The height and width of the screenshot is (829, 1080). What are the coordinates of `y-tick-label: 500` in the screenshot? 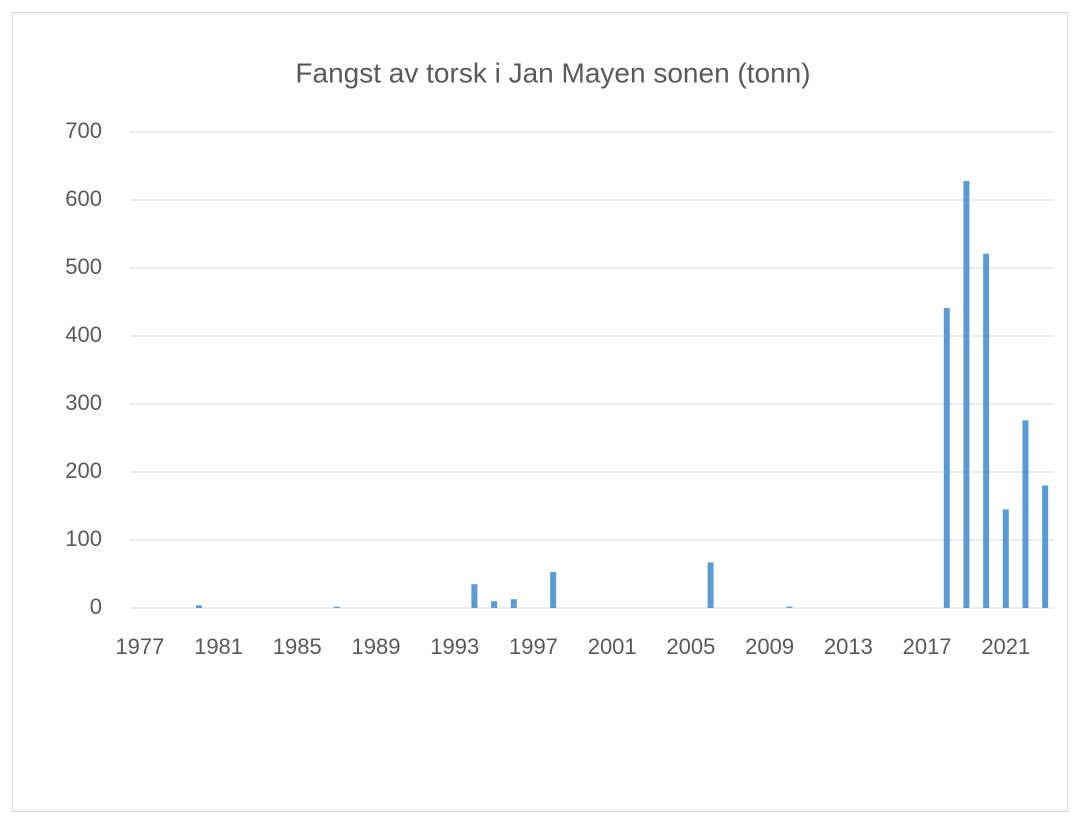 It's located at (83, 266).